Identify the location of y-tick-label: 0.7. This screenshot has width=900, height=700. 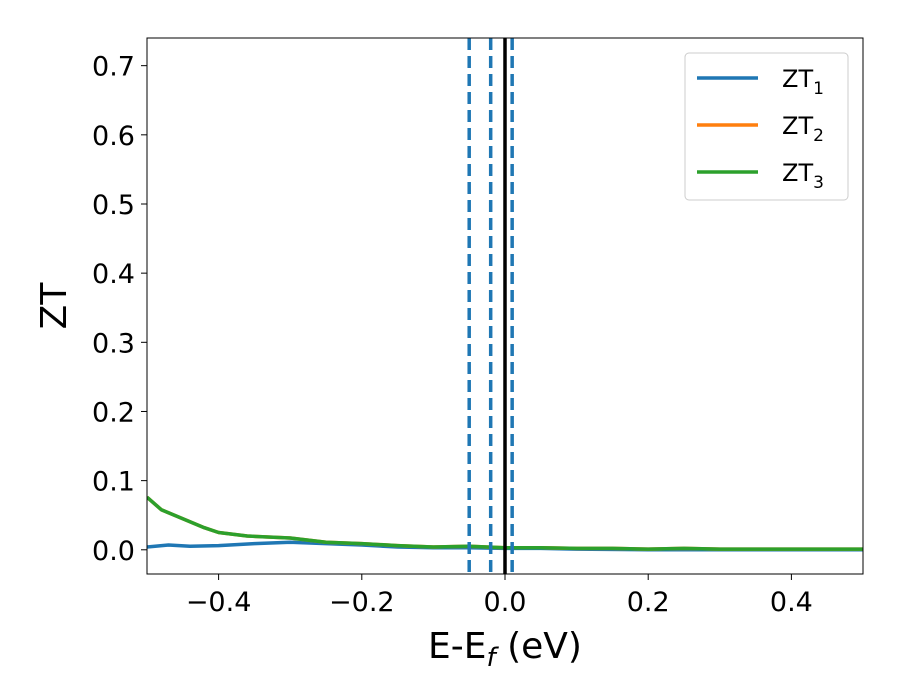
(113, 67).